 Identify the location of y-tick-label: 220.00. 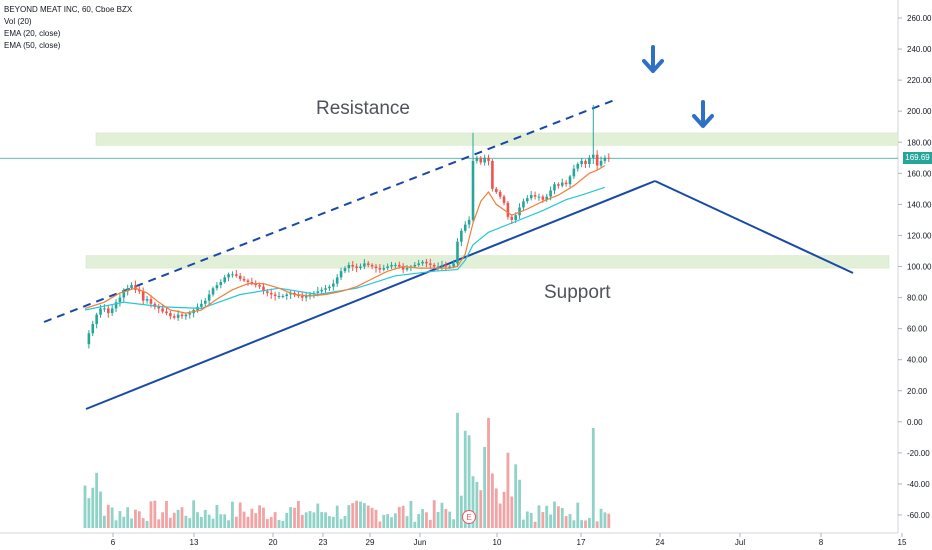
(919, 80).